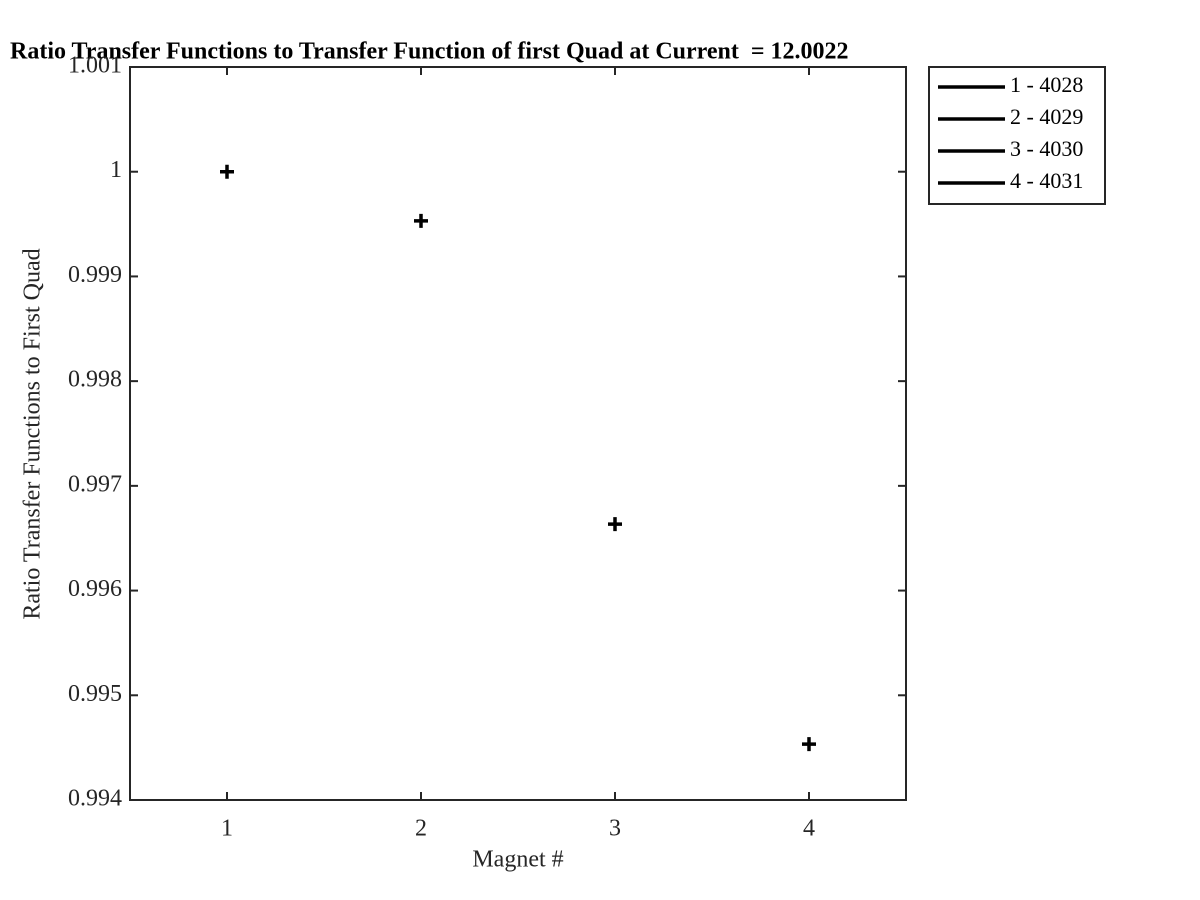  Describe the element at coordinates (95, 589) in the screenshot. I see `y-tick-label: 0.996` at that location.